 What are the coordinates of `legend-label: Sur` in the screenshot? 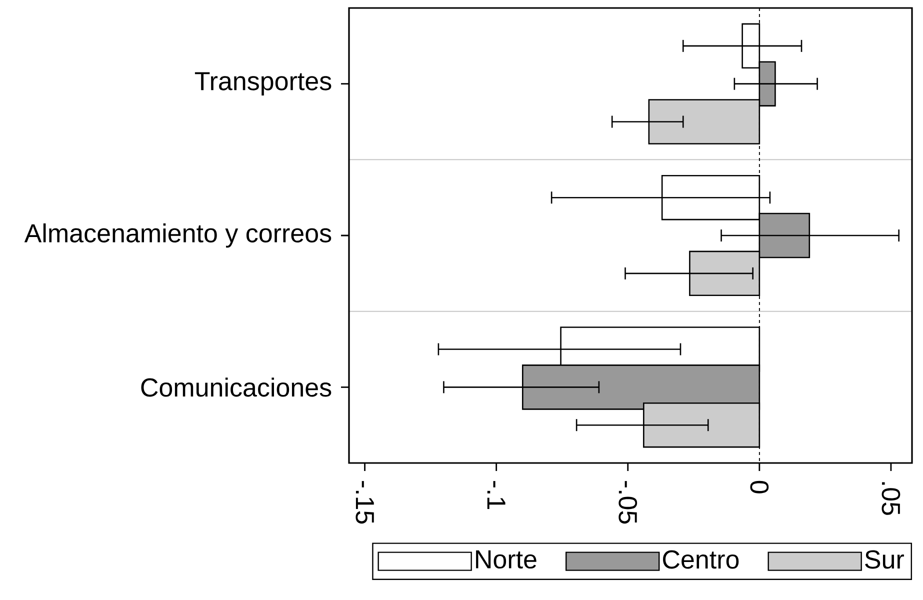 It's located at (884, 559).